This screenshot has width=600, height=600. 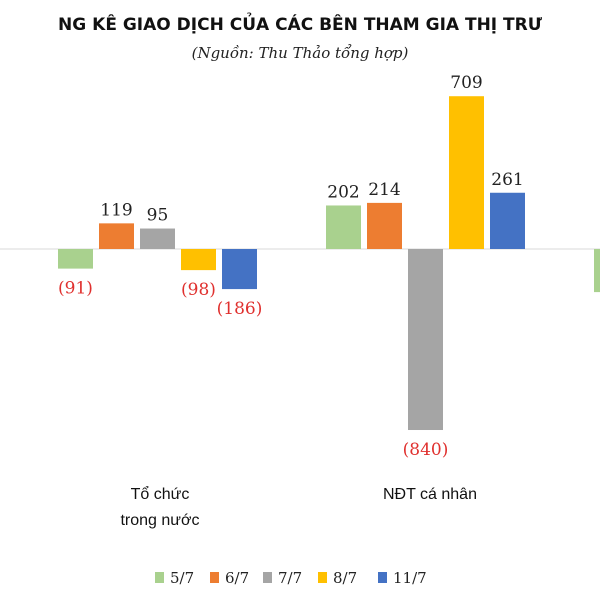 What do you see at coordinates (198, 260) in the screenshot?
I see `bar-8-7-to-chuc` at bounding box center [198, 260].